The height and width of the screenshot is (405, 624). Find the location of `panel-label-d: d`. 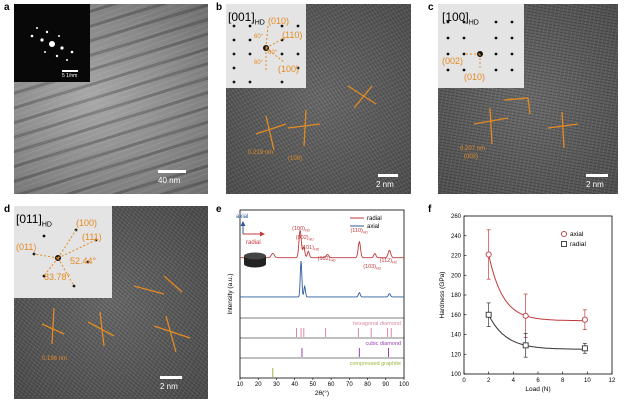

panel-label-d: d is located at coordinates (7, 209).